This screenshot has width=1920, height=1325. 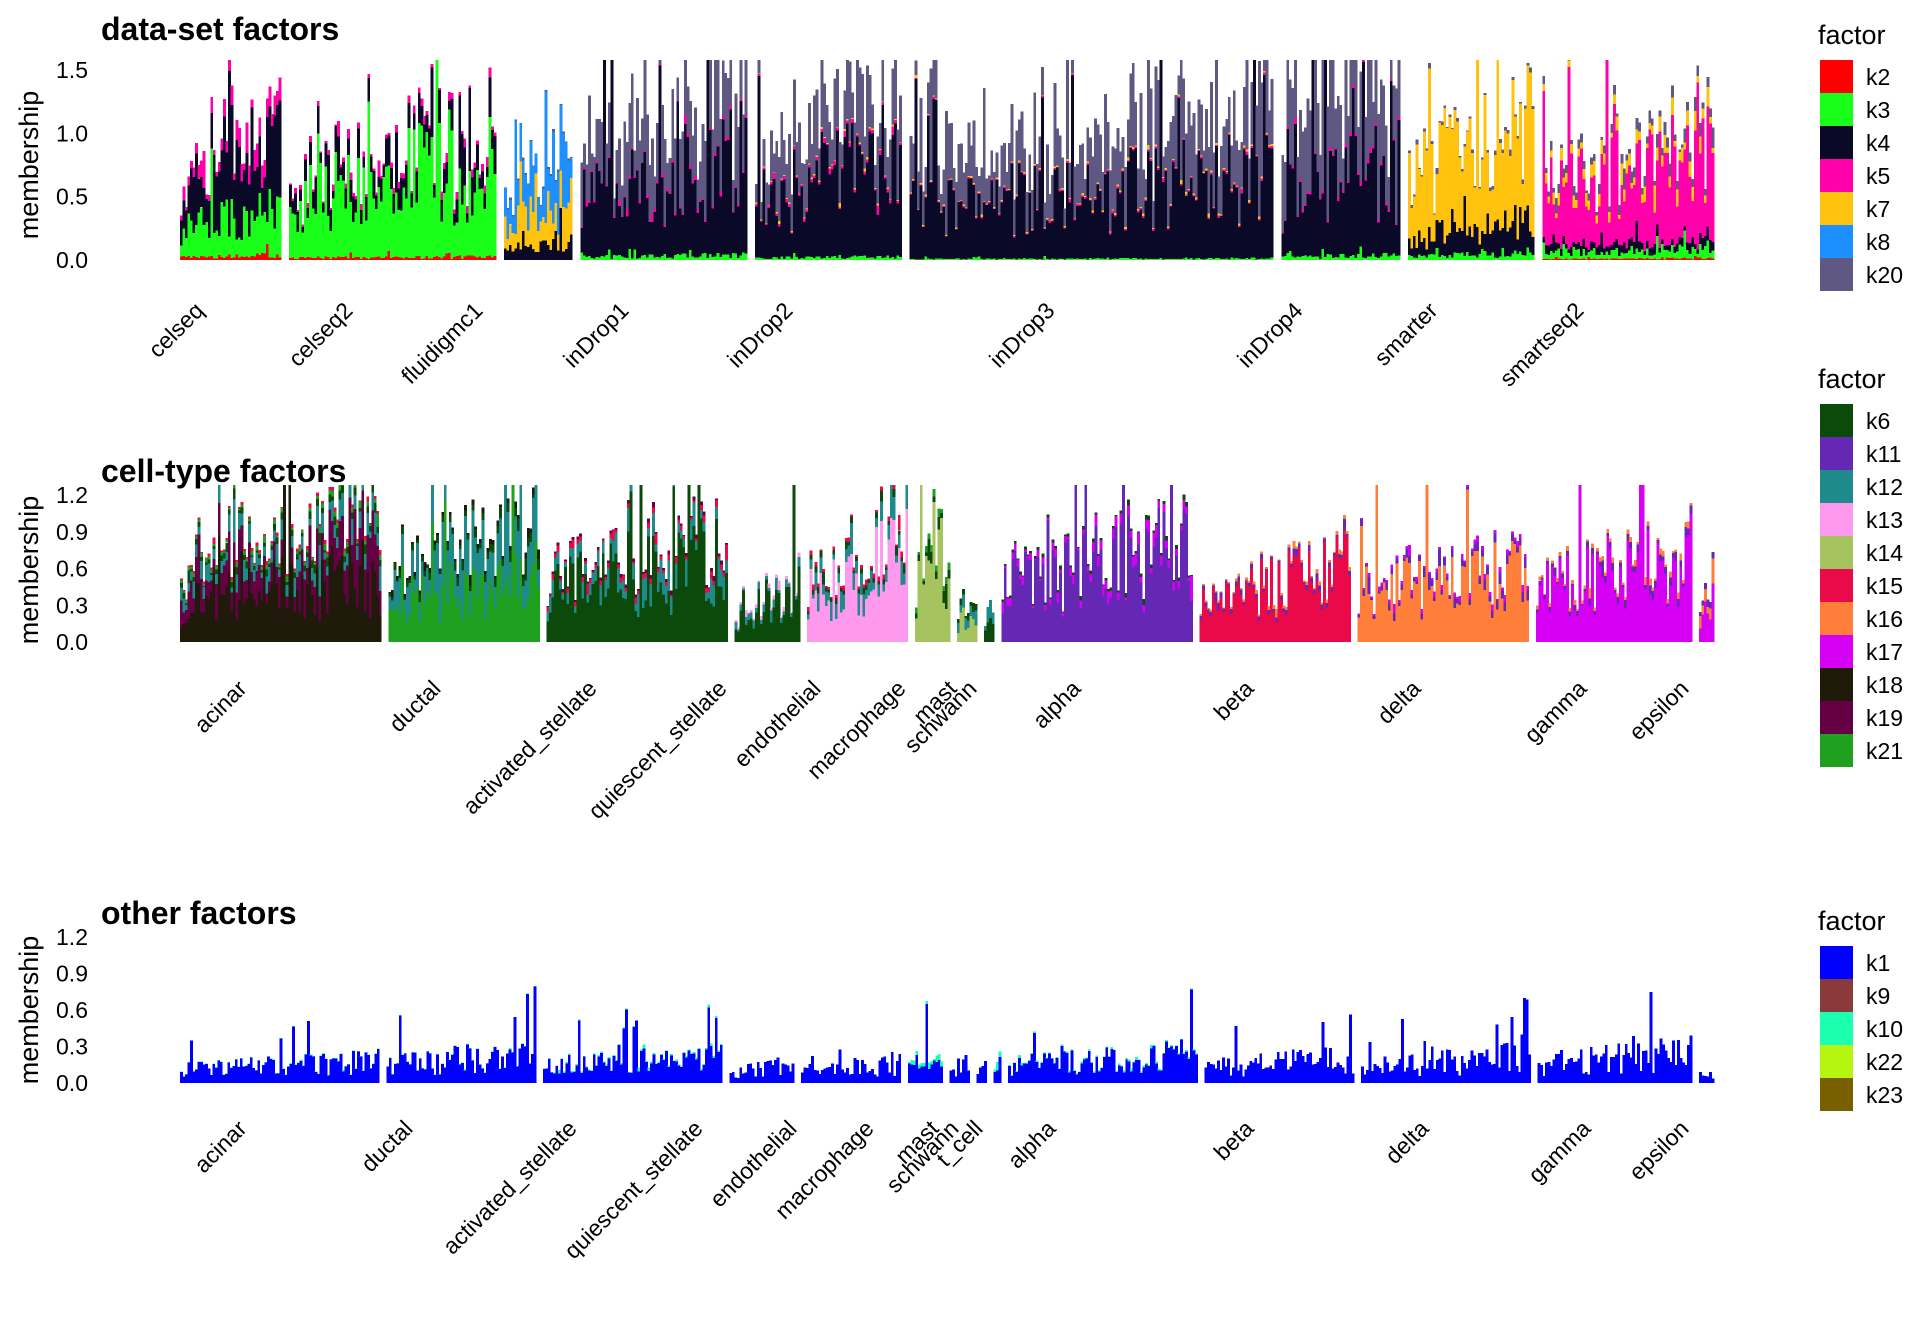 I want to click on legend-label: k13, so click(x=1884, y=520).